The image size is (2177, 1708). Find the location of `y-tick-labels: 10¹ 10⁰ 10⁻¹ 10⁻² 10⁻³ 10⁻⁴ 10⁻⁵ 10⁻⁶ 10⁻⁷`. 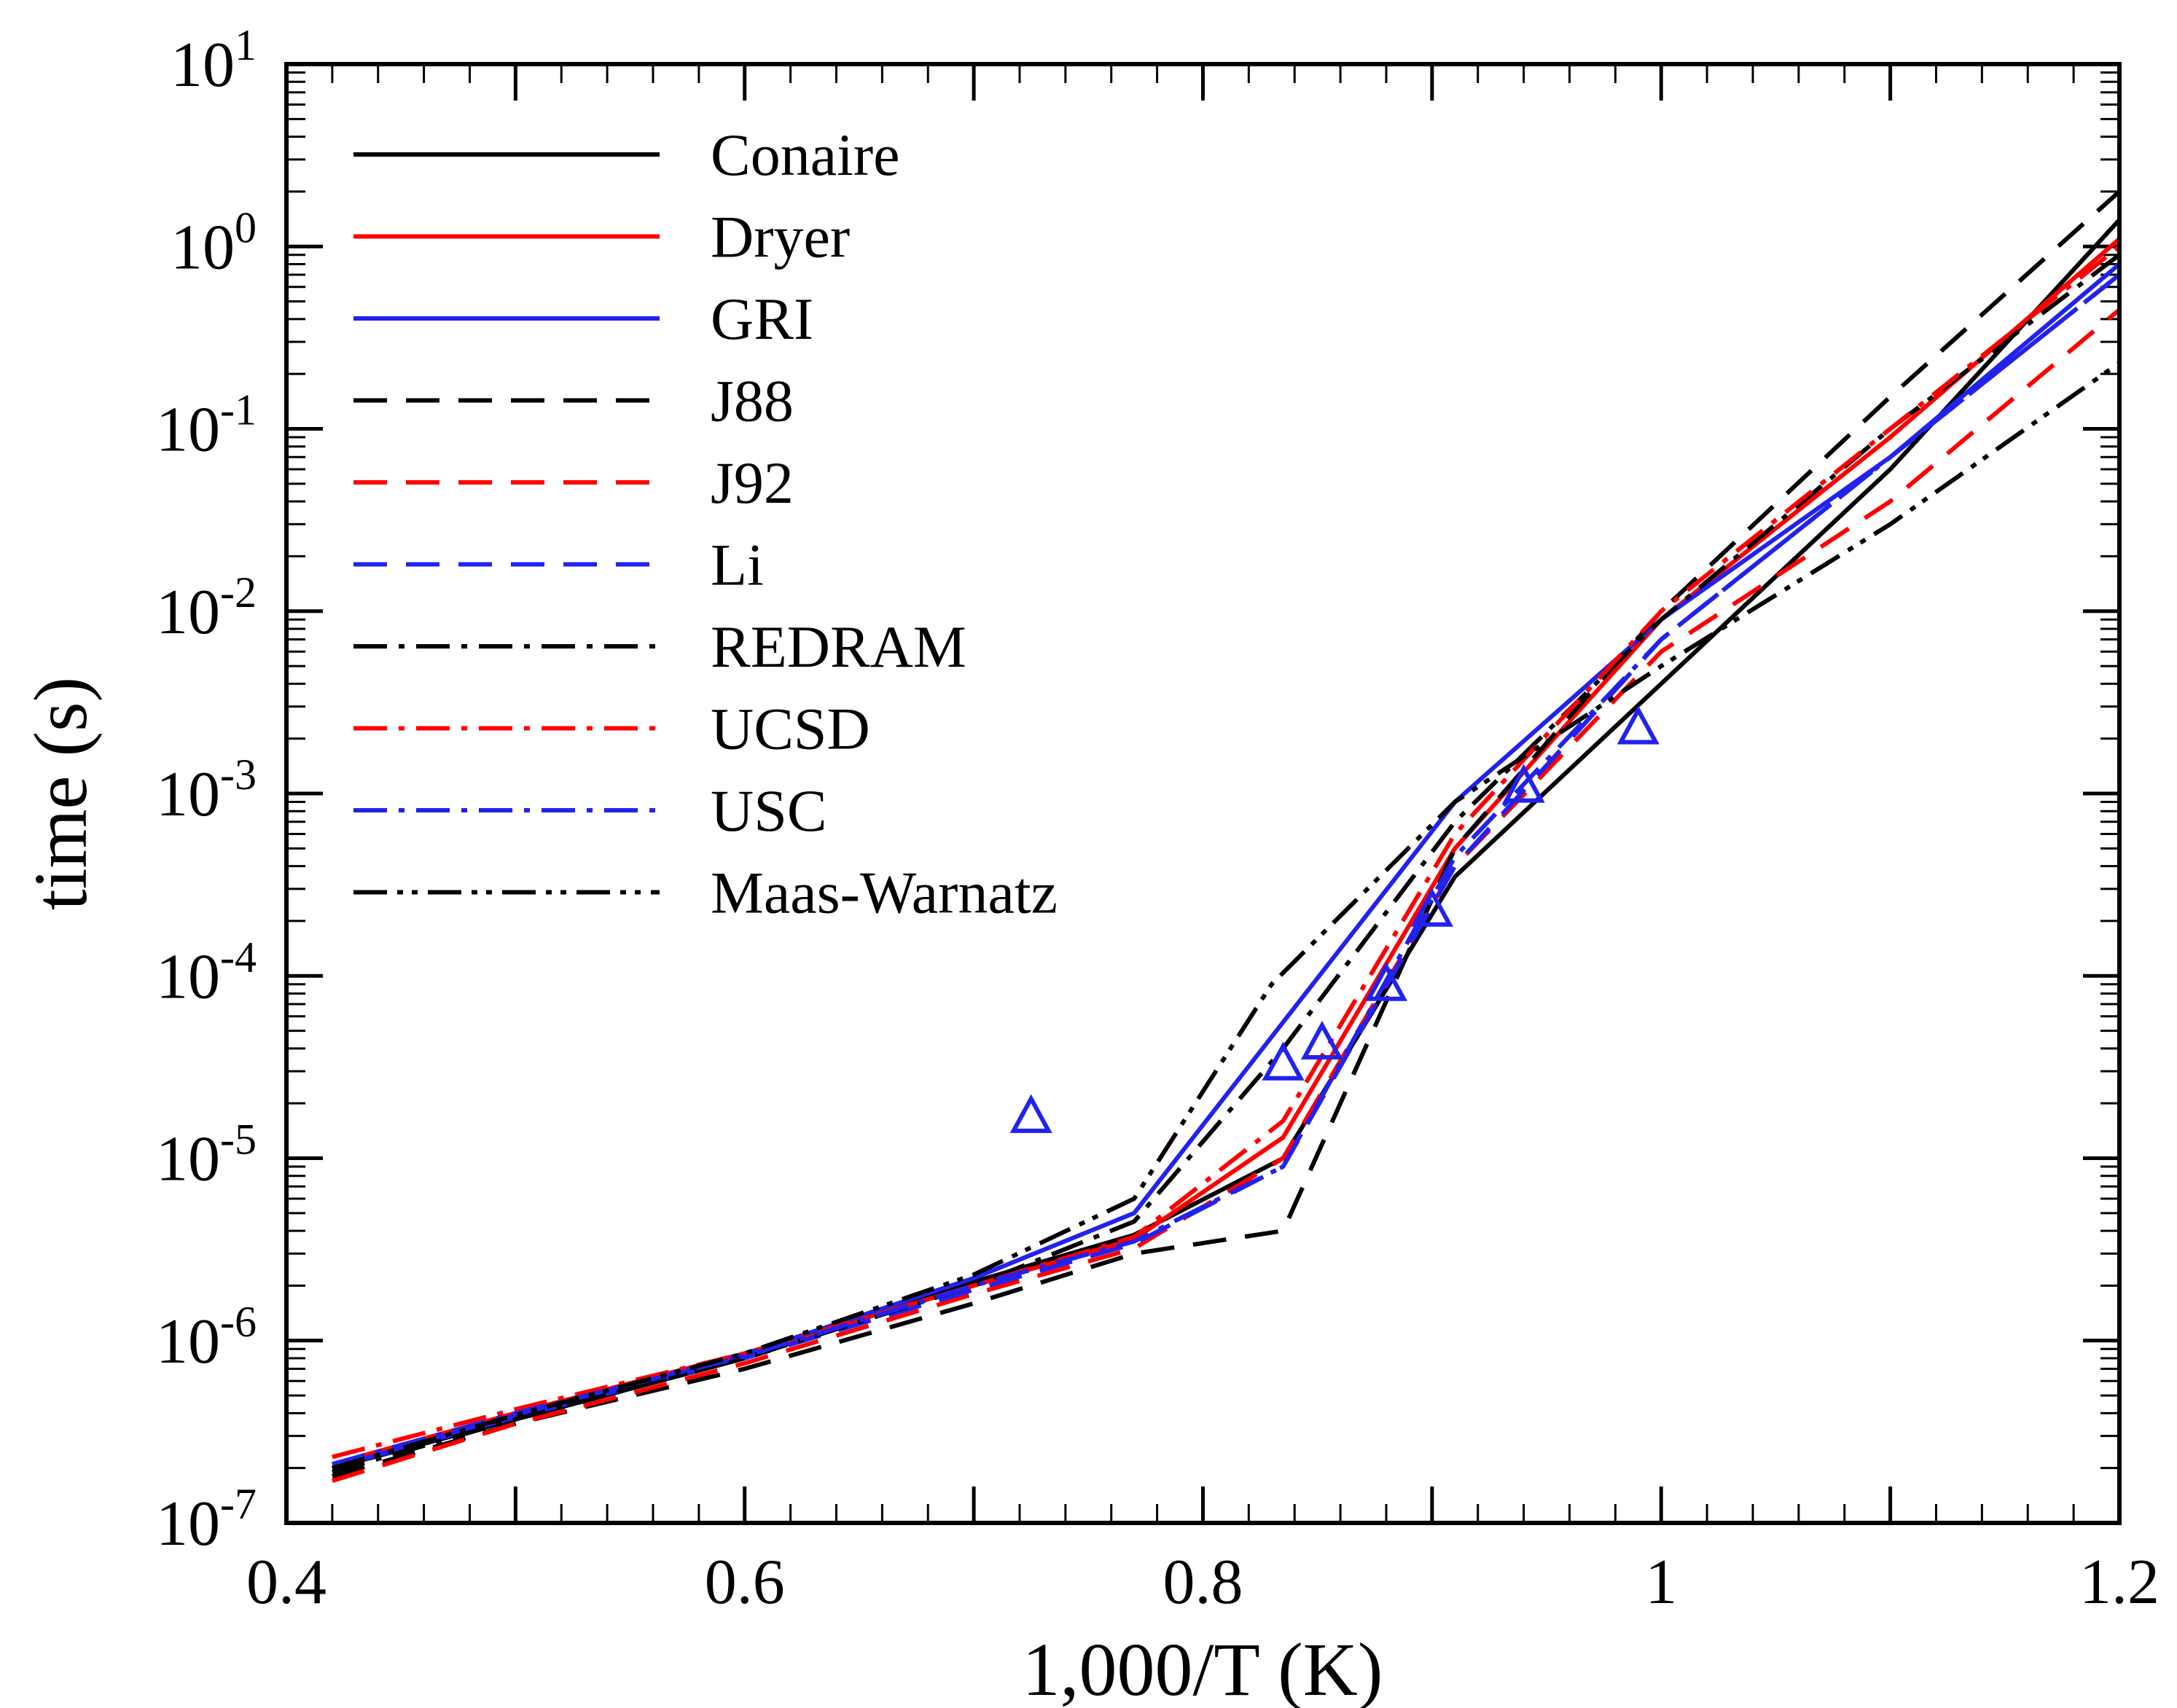

y-tick-labels: 10¹ 10⁰ 10⁻¹ 10⁻² 10⁻³ 10⁻⁴ 10⁻⁵ 10⁻⁶ 10⁻⁷ is located at coordinates (207, 790).